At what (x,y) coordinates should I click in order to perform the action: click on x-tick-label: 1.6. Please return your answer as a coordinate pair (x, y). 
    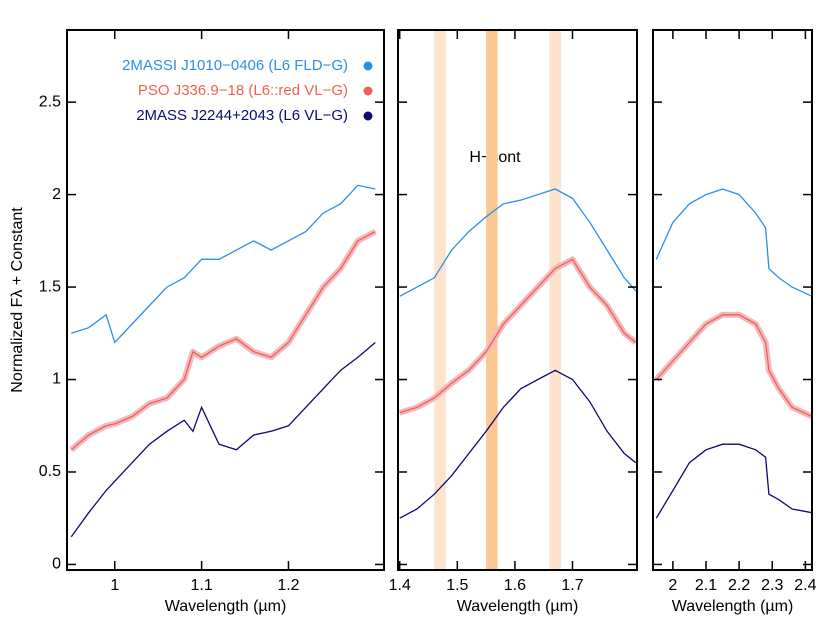
    Looking at the image, I should click on (515, 585).